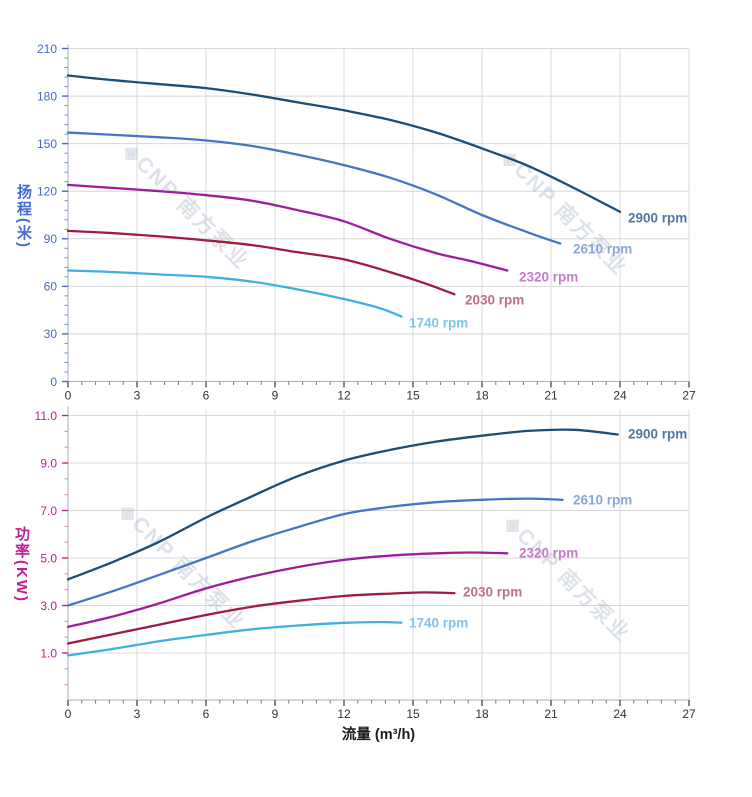  What do you see at coordinates (47, 144) in the screenshot?
I see `y-tick-label: 150` at bounding box center [47, 144].